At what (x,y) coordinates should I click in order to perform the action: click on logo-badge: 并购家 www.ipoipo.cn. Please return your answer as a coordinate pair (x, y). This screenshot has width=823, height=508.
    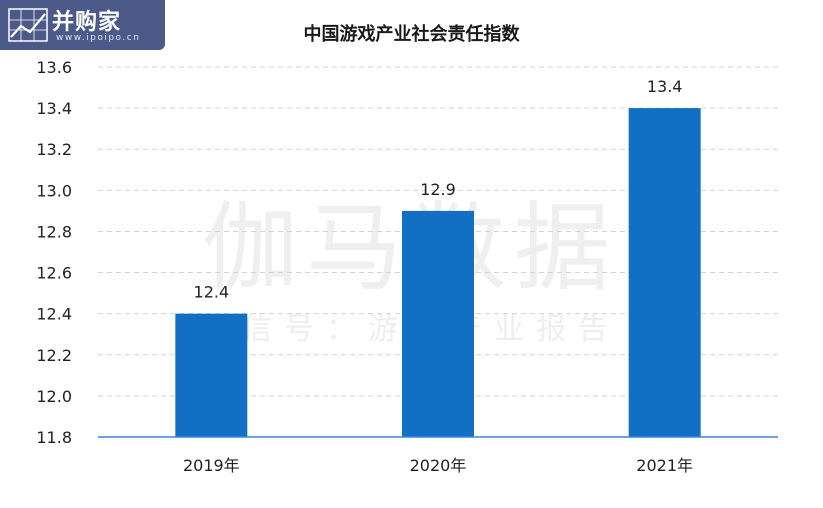
    Looking at the image, I should click on (82, 25).